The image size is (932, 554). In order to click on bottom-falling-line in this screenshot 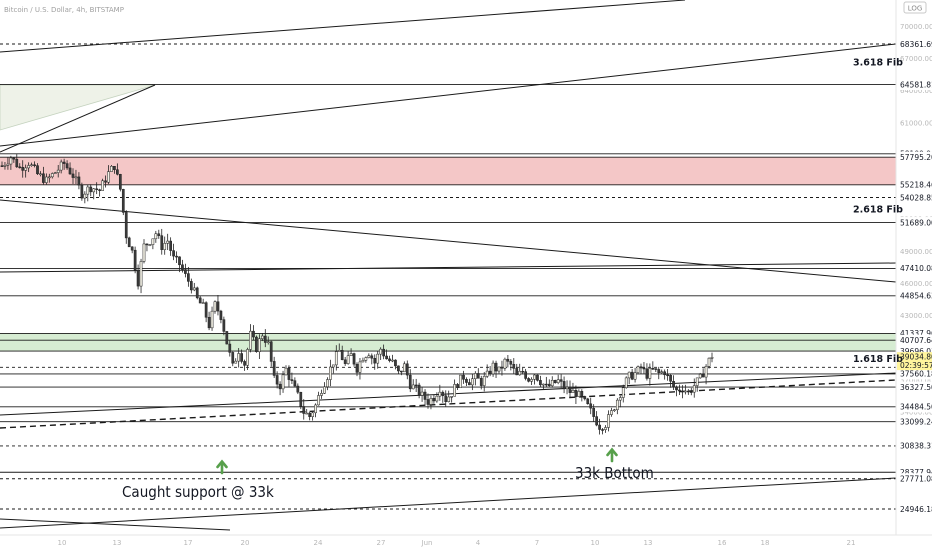, I will do `click(115, 524)`.